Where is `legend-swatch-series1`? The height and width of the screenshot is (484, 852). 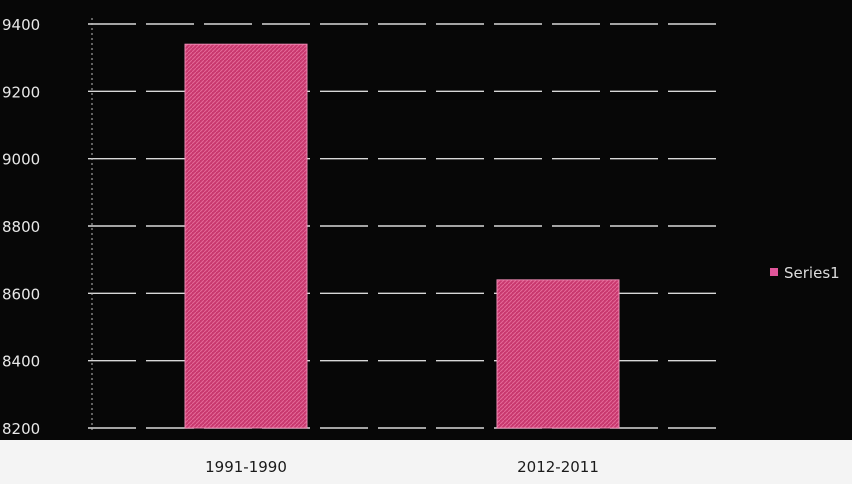
legend-swatch-series1 is located at coordinates (774, 272).